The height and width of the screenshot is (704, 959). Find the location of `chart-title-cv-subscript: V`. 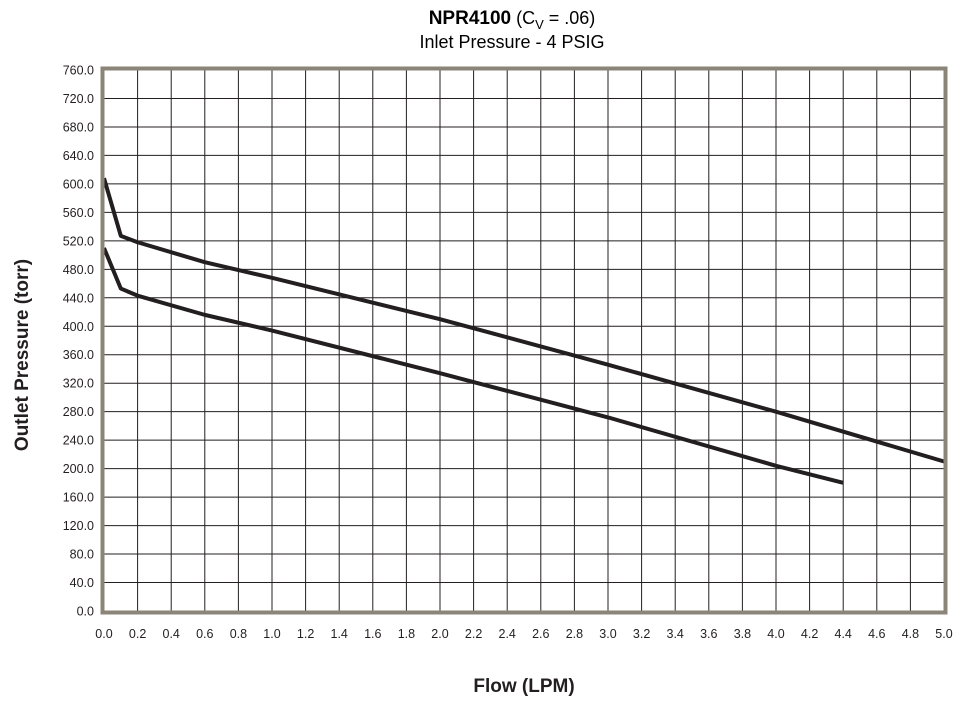

chart-title-cv-subscript: V is located at coordinates (539, 24).